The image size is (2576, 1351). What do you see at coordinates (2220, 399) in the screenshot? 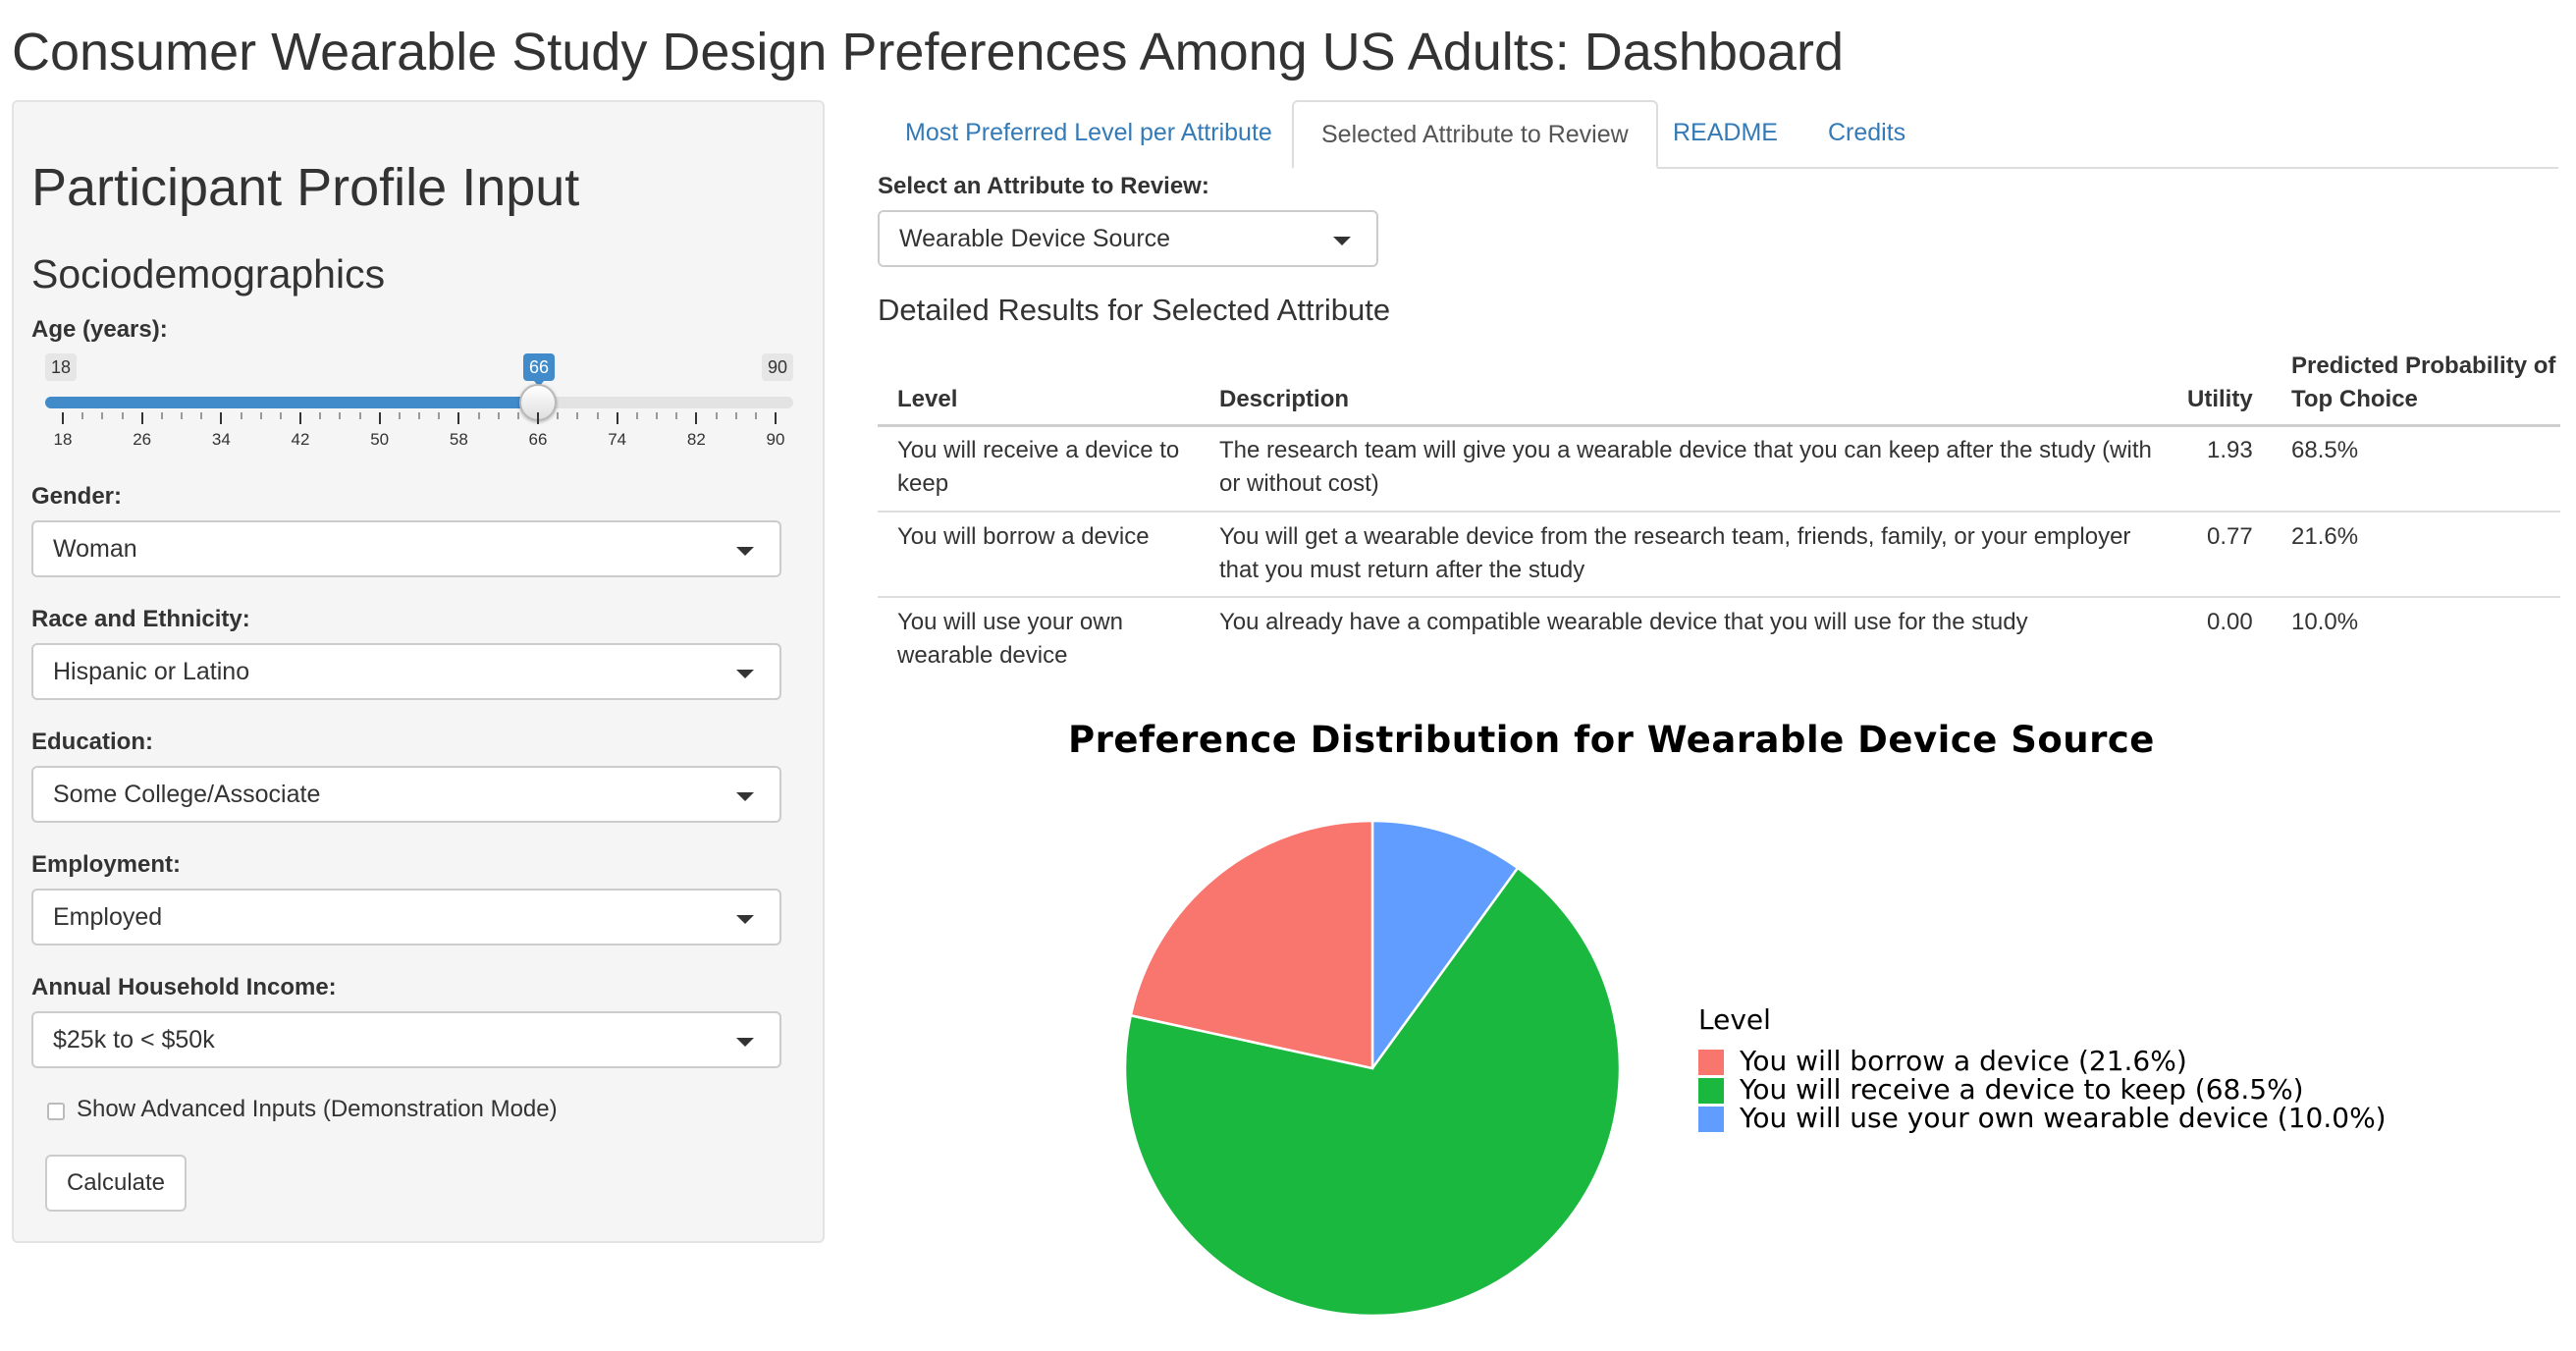
I see `table-header-utility: Utility` at bounding box center [2220, 399].